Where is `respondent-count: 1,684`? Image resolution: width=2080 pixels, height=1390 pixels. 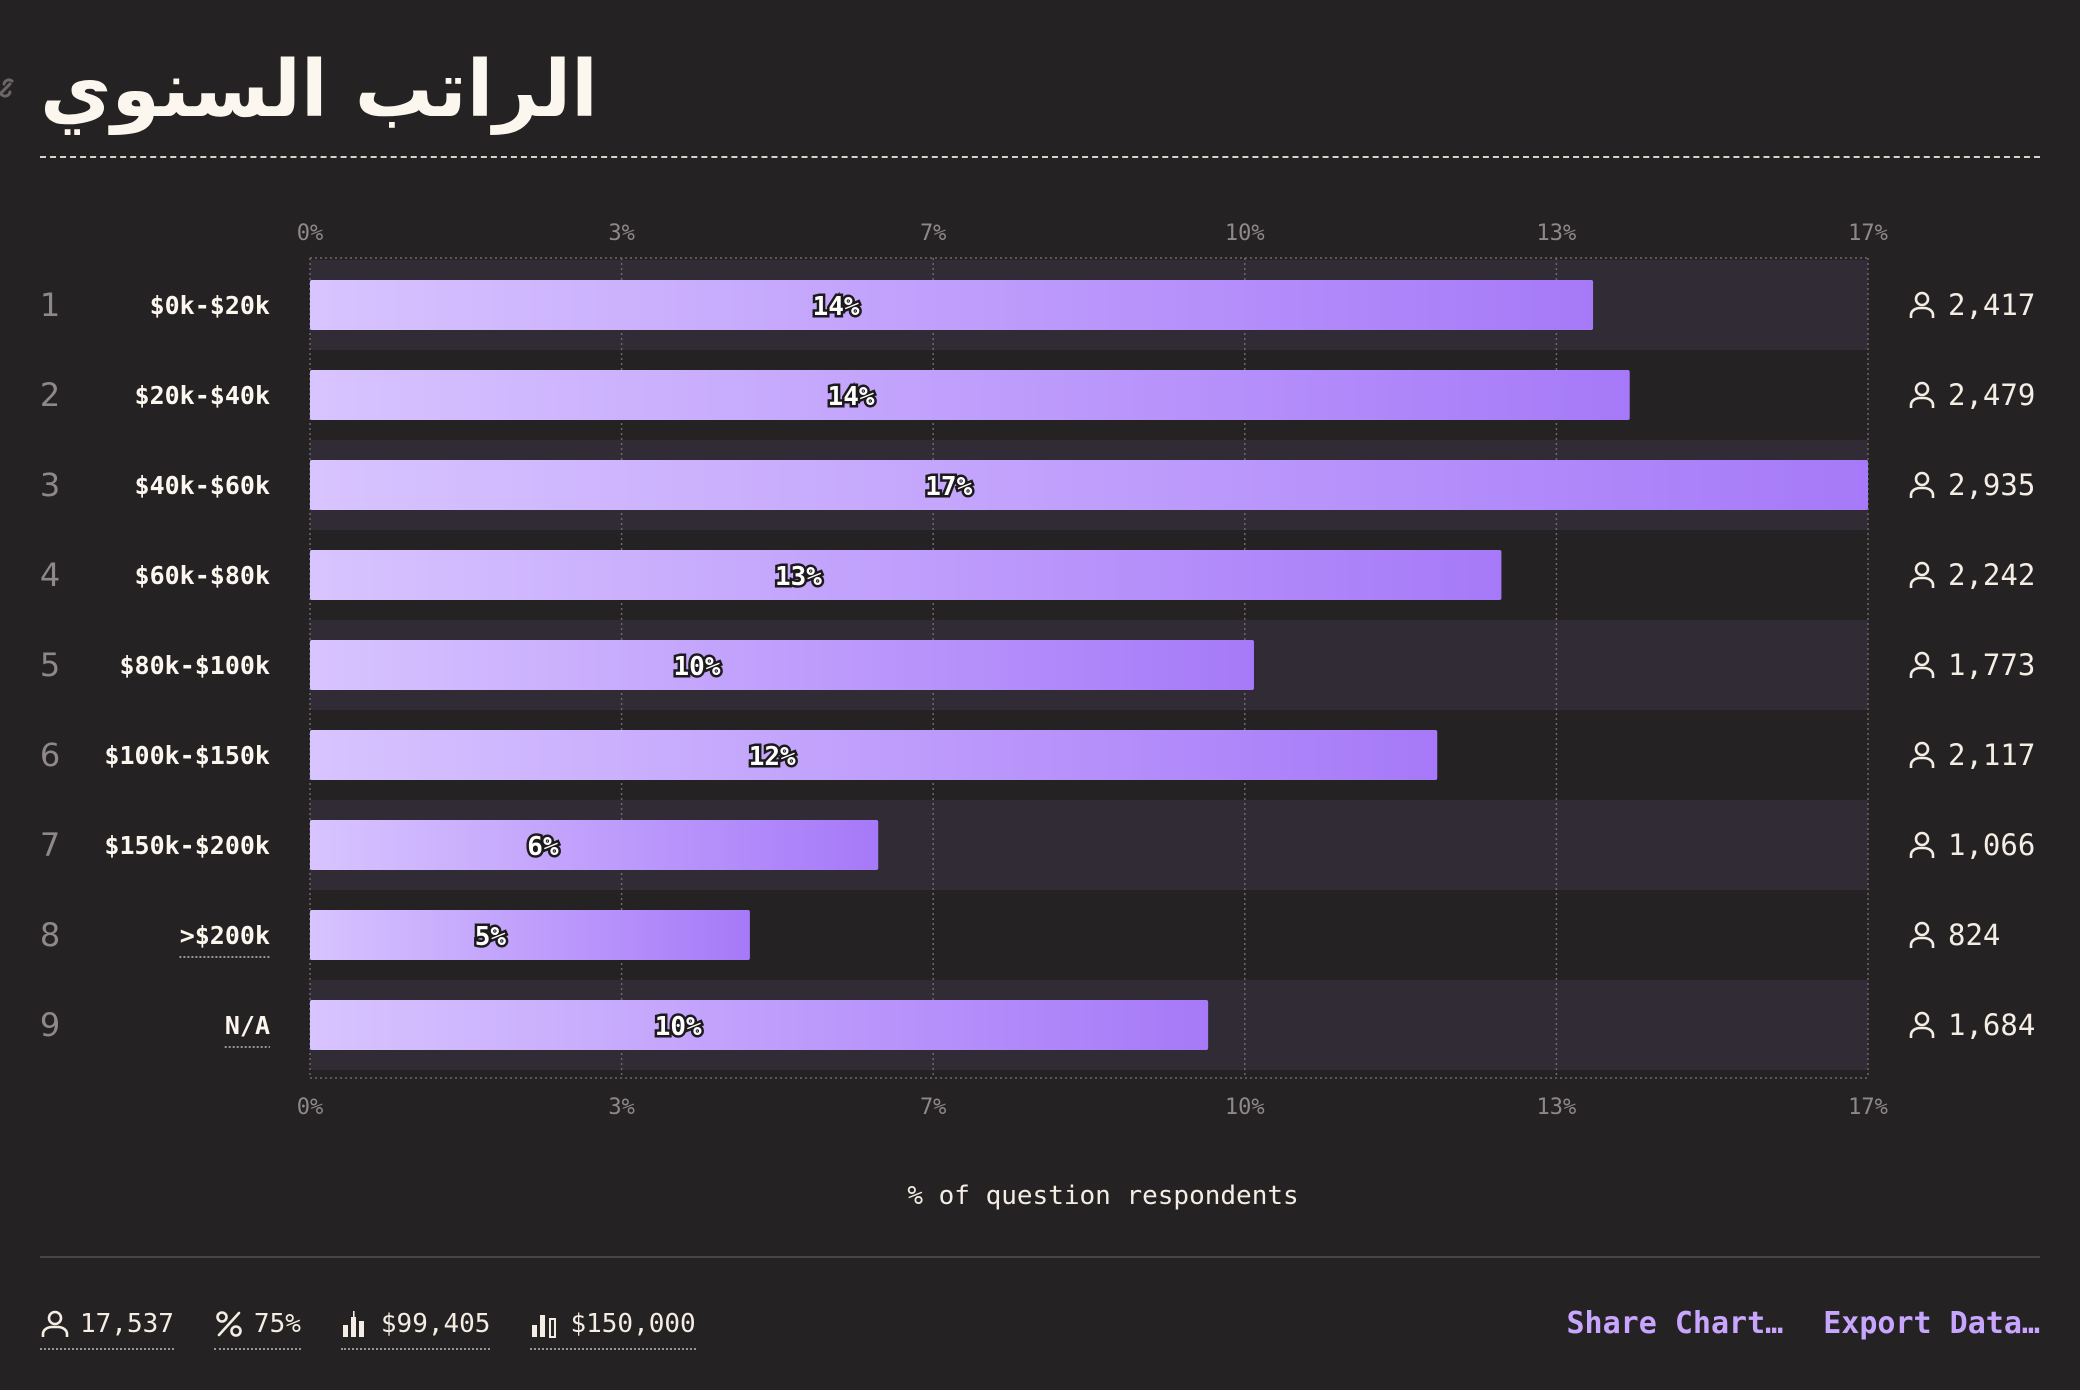 respondent-count: 1,684 is located at coordinates (1991, 1025).